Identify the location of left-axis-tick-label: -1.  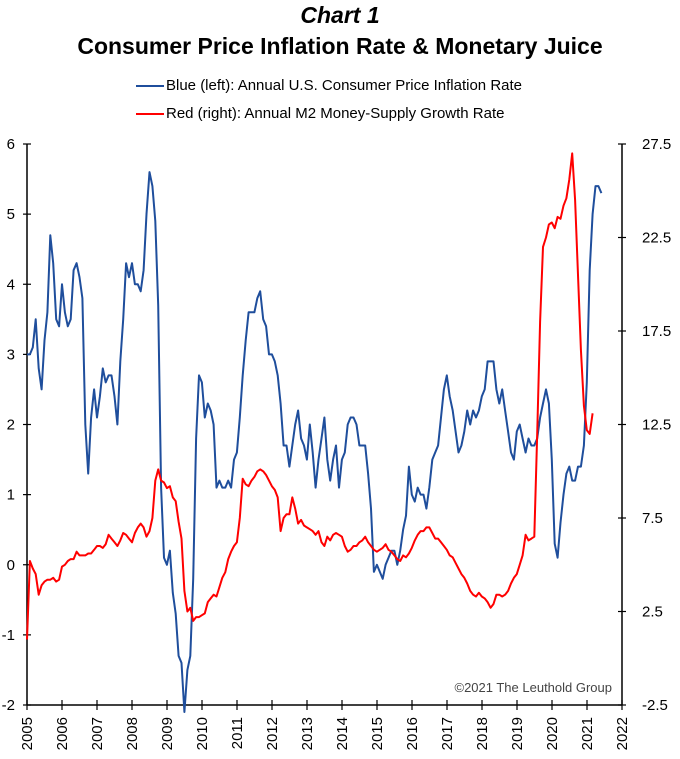
(8, 635).